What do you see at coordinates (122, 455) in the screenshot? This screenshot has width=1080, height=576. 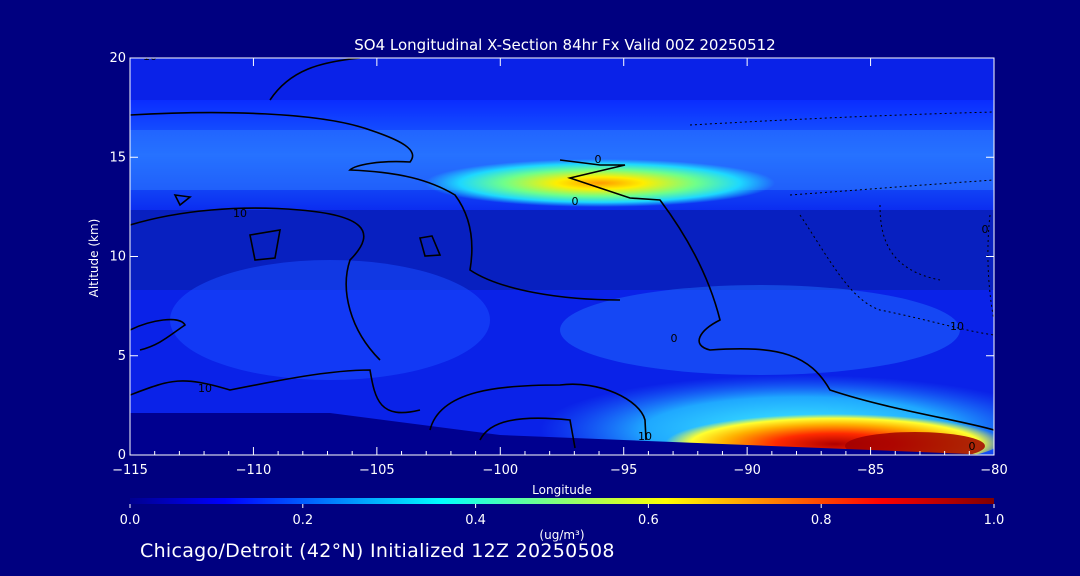 I see `y-tick-label: 0` at bounding box center [122, 455].